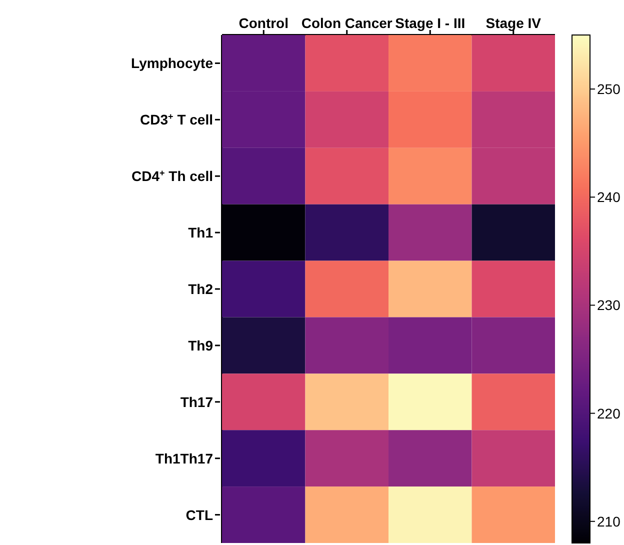 The image size is (624, 545). Describe the element at coordinates (263, 23) in the screenshot. I see `x-tick-label: Control` at that location.